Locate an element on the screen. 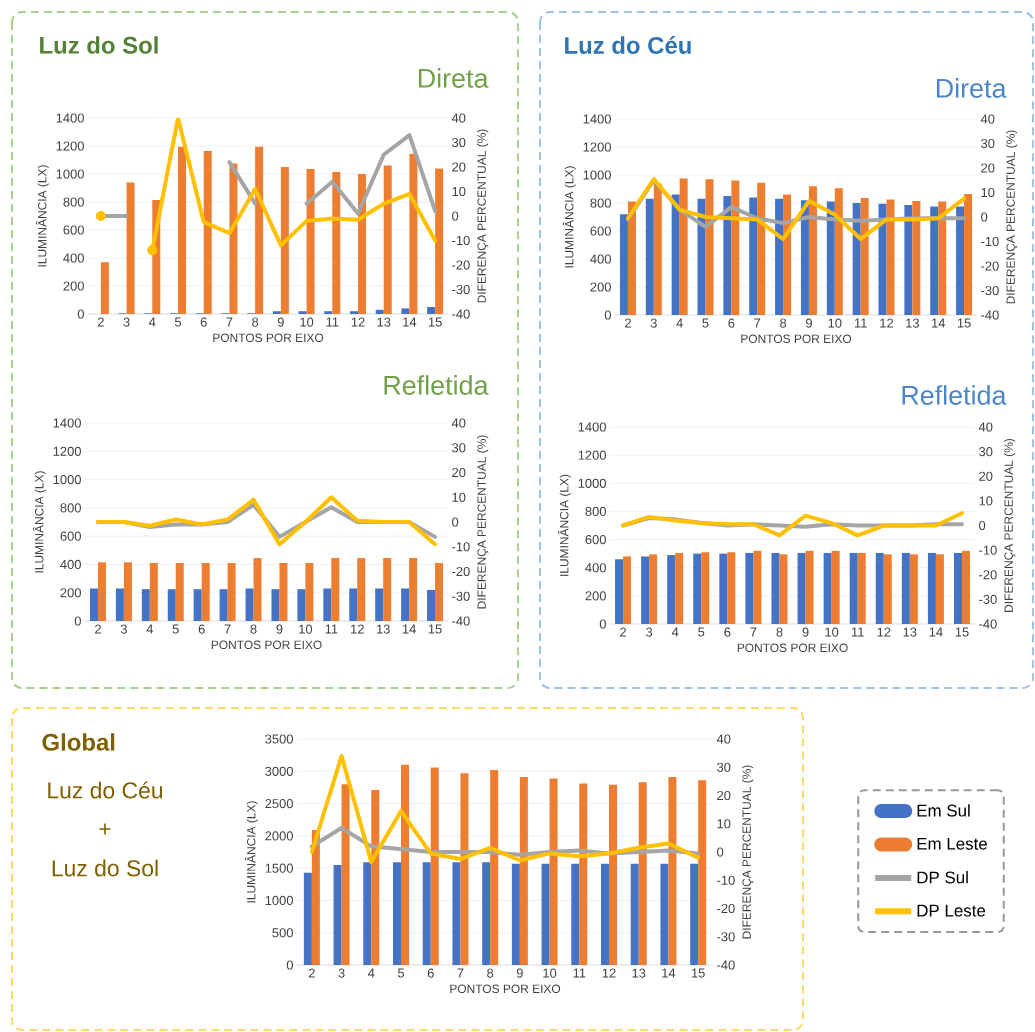 Image resolution: width=1035 pixels, height=1032 pixels. x-tick-label: 6 is located at coordinates (731, 323).